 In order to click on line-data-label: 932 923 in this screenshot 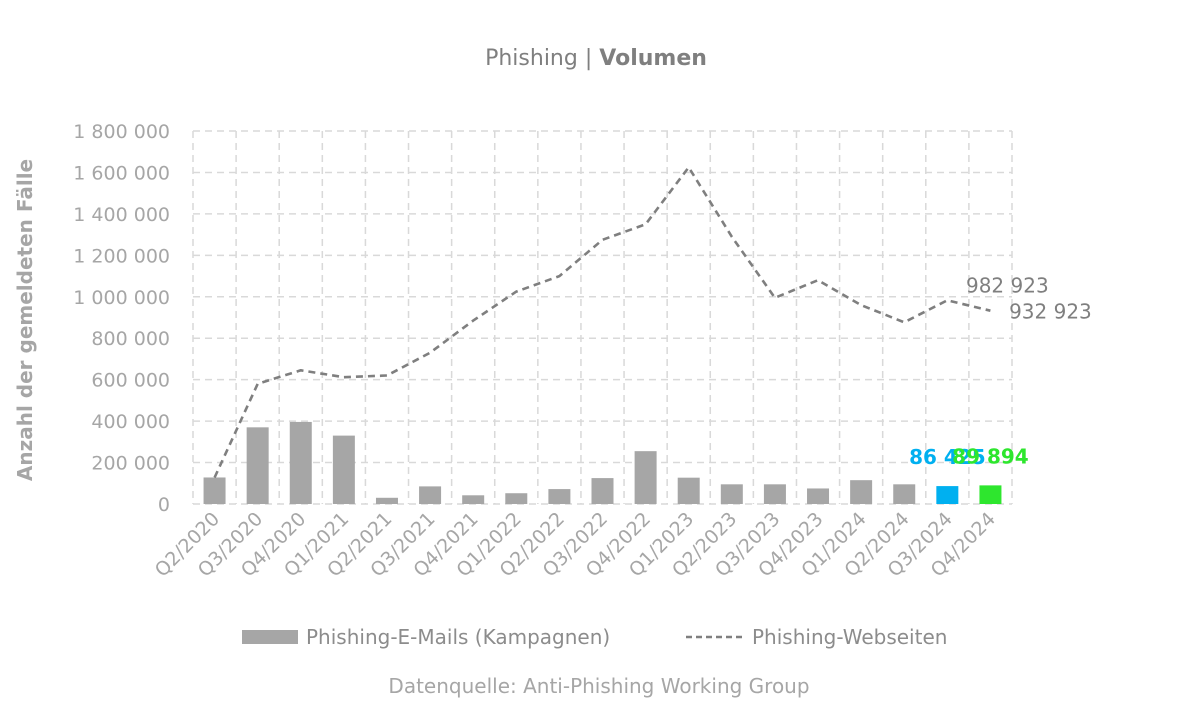, I will do `click(1050, 312)`.